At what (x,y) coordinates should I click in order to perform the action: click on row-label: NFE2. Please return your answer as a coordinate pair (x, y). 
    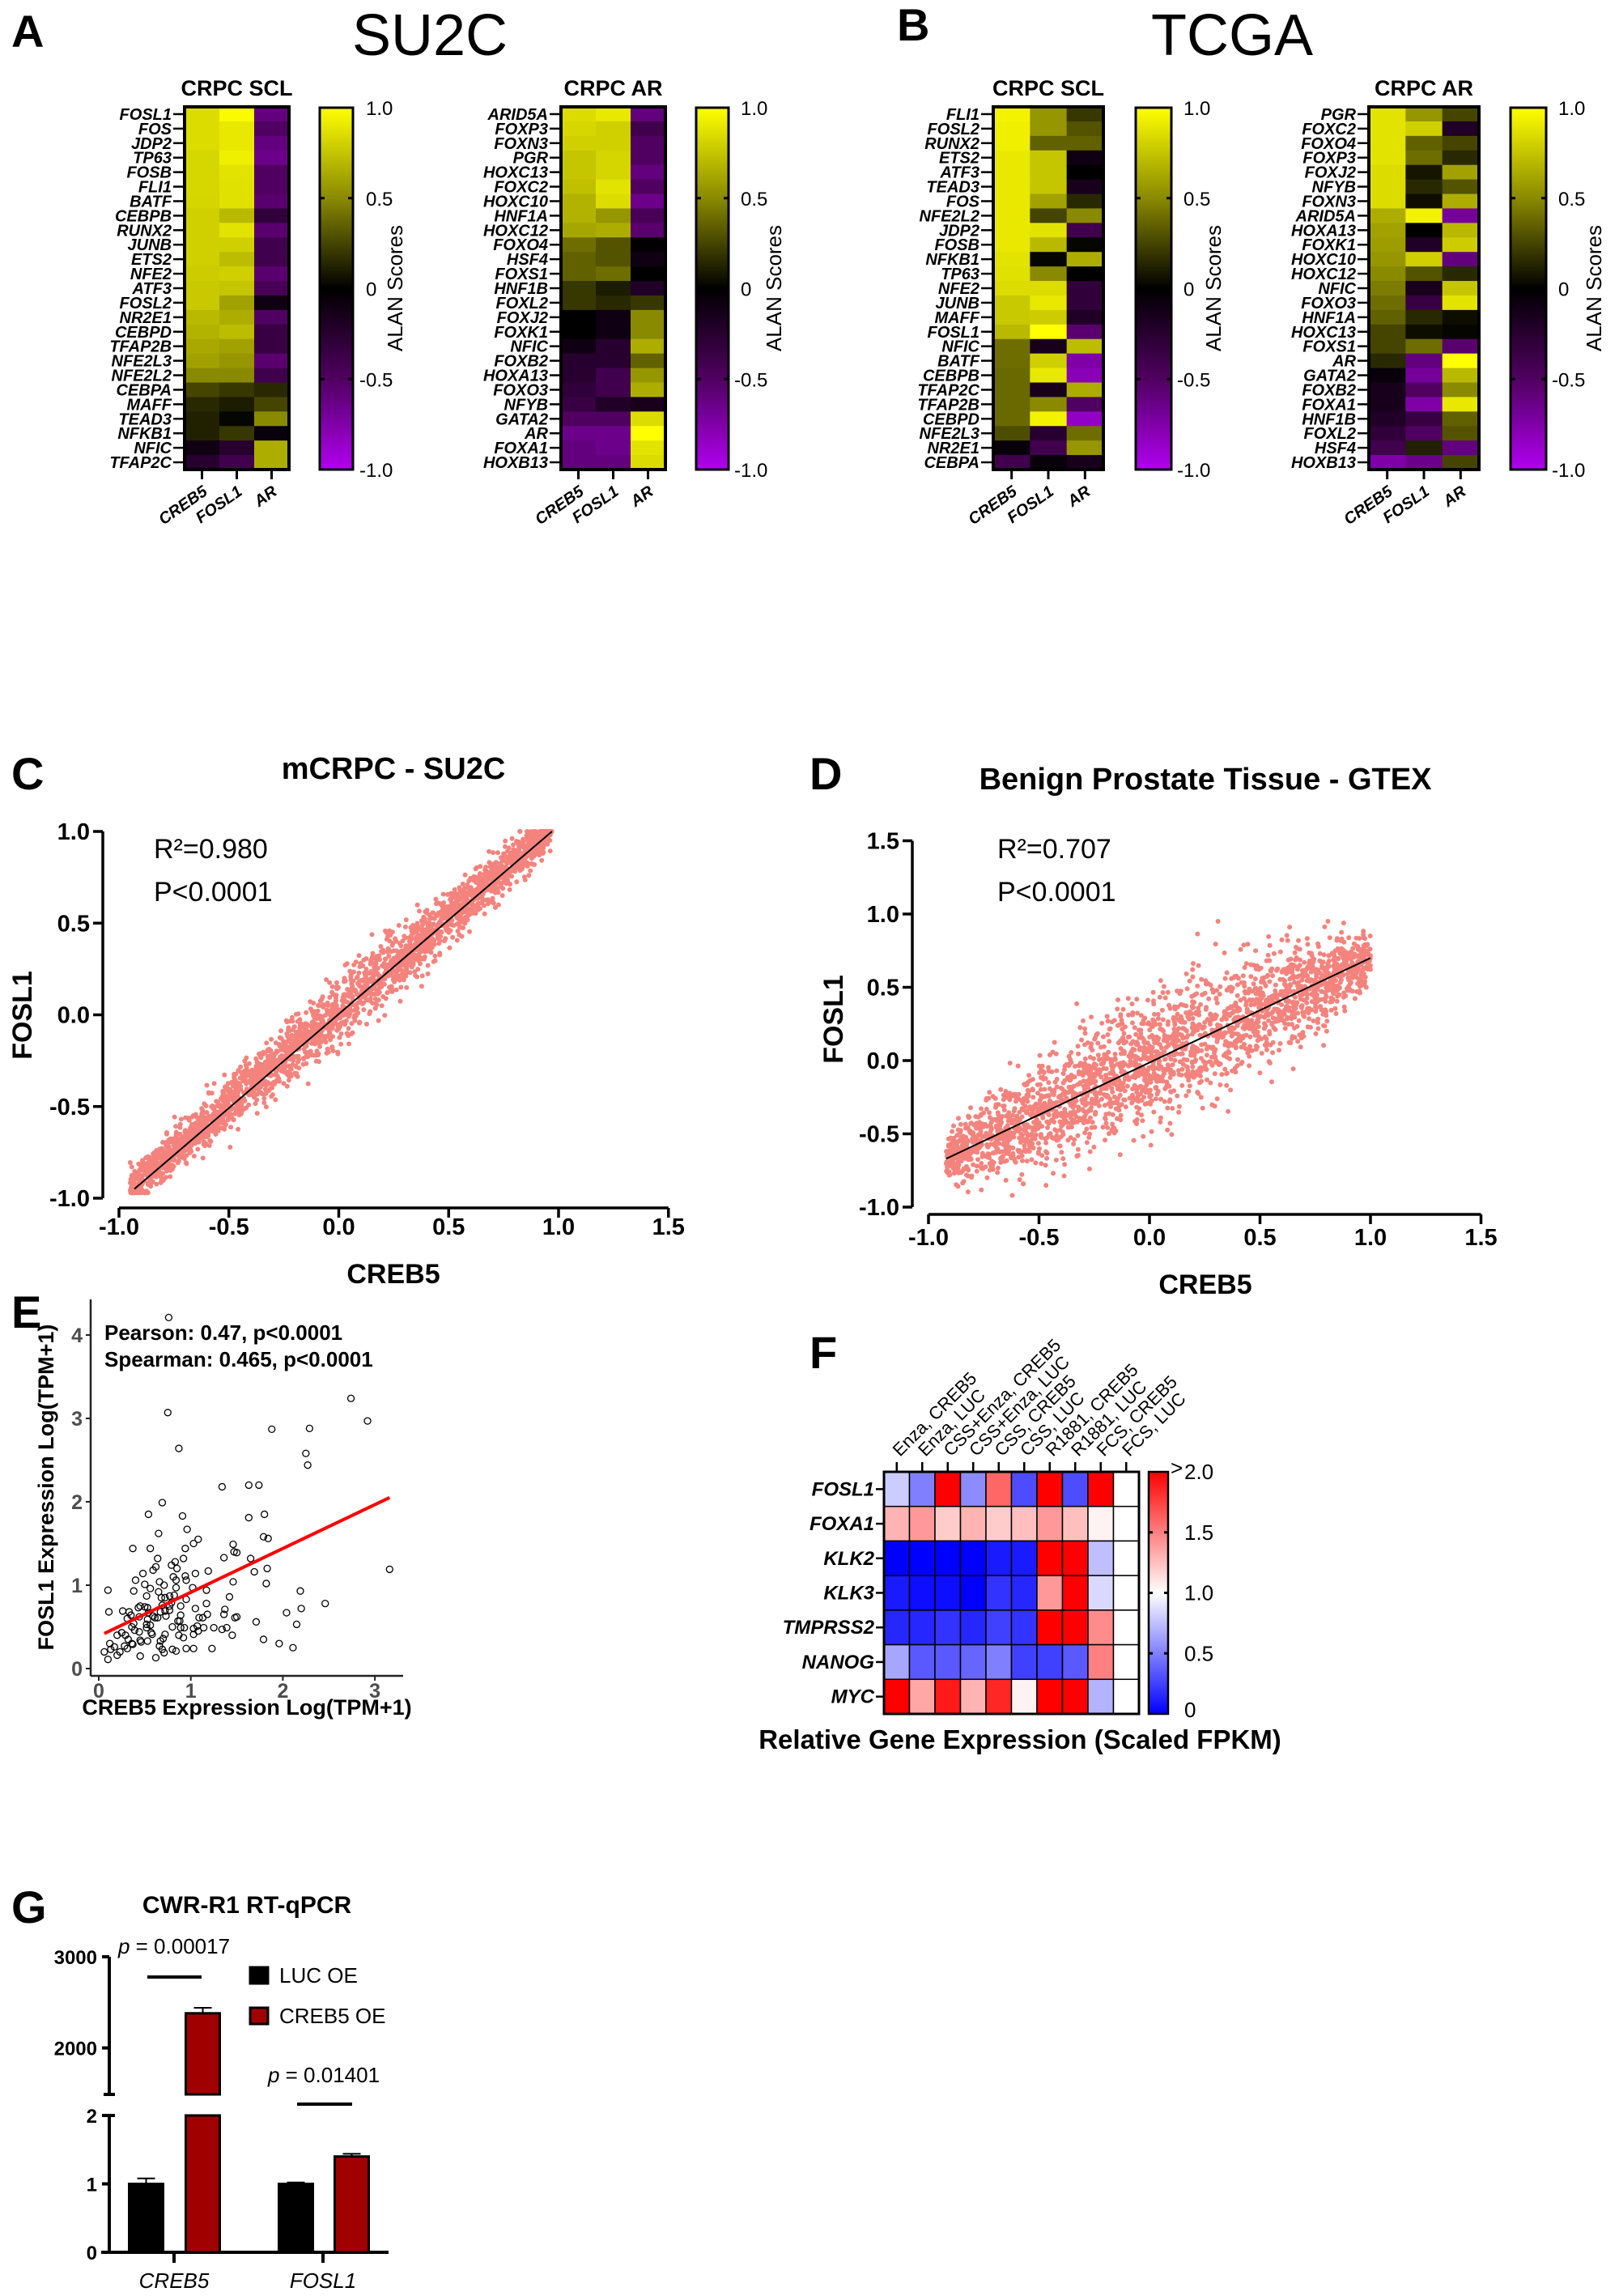
    Looking at the image, I should click on (959, 289).